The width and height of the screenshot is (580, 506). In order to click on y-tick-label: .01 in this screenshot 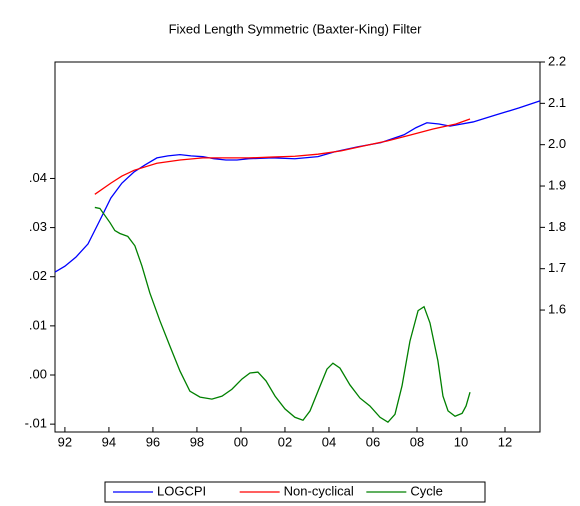, I will do `click(38, 324)`.